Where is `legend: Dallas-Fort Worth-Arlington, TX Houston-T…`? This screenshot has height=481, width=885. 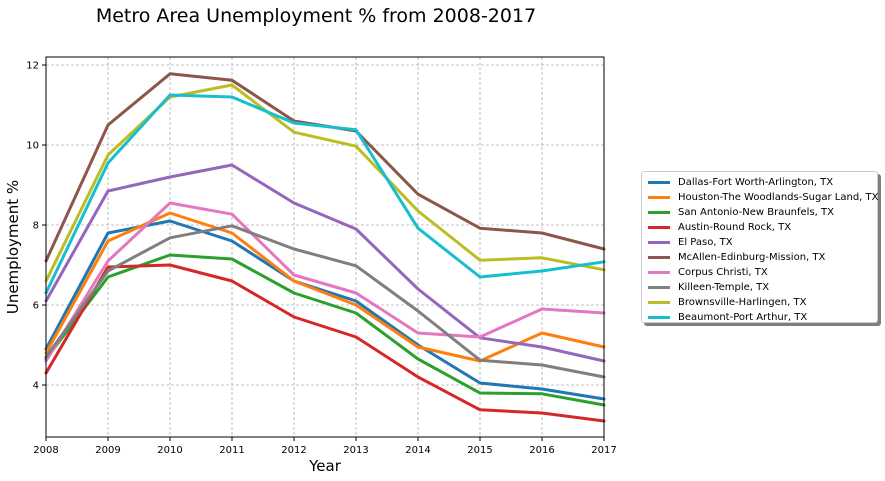 legend: Dallas-Fort Worth-Arlington, TX Houston-T… is located at coordinates (759, 247).